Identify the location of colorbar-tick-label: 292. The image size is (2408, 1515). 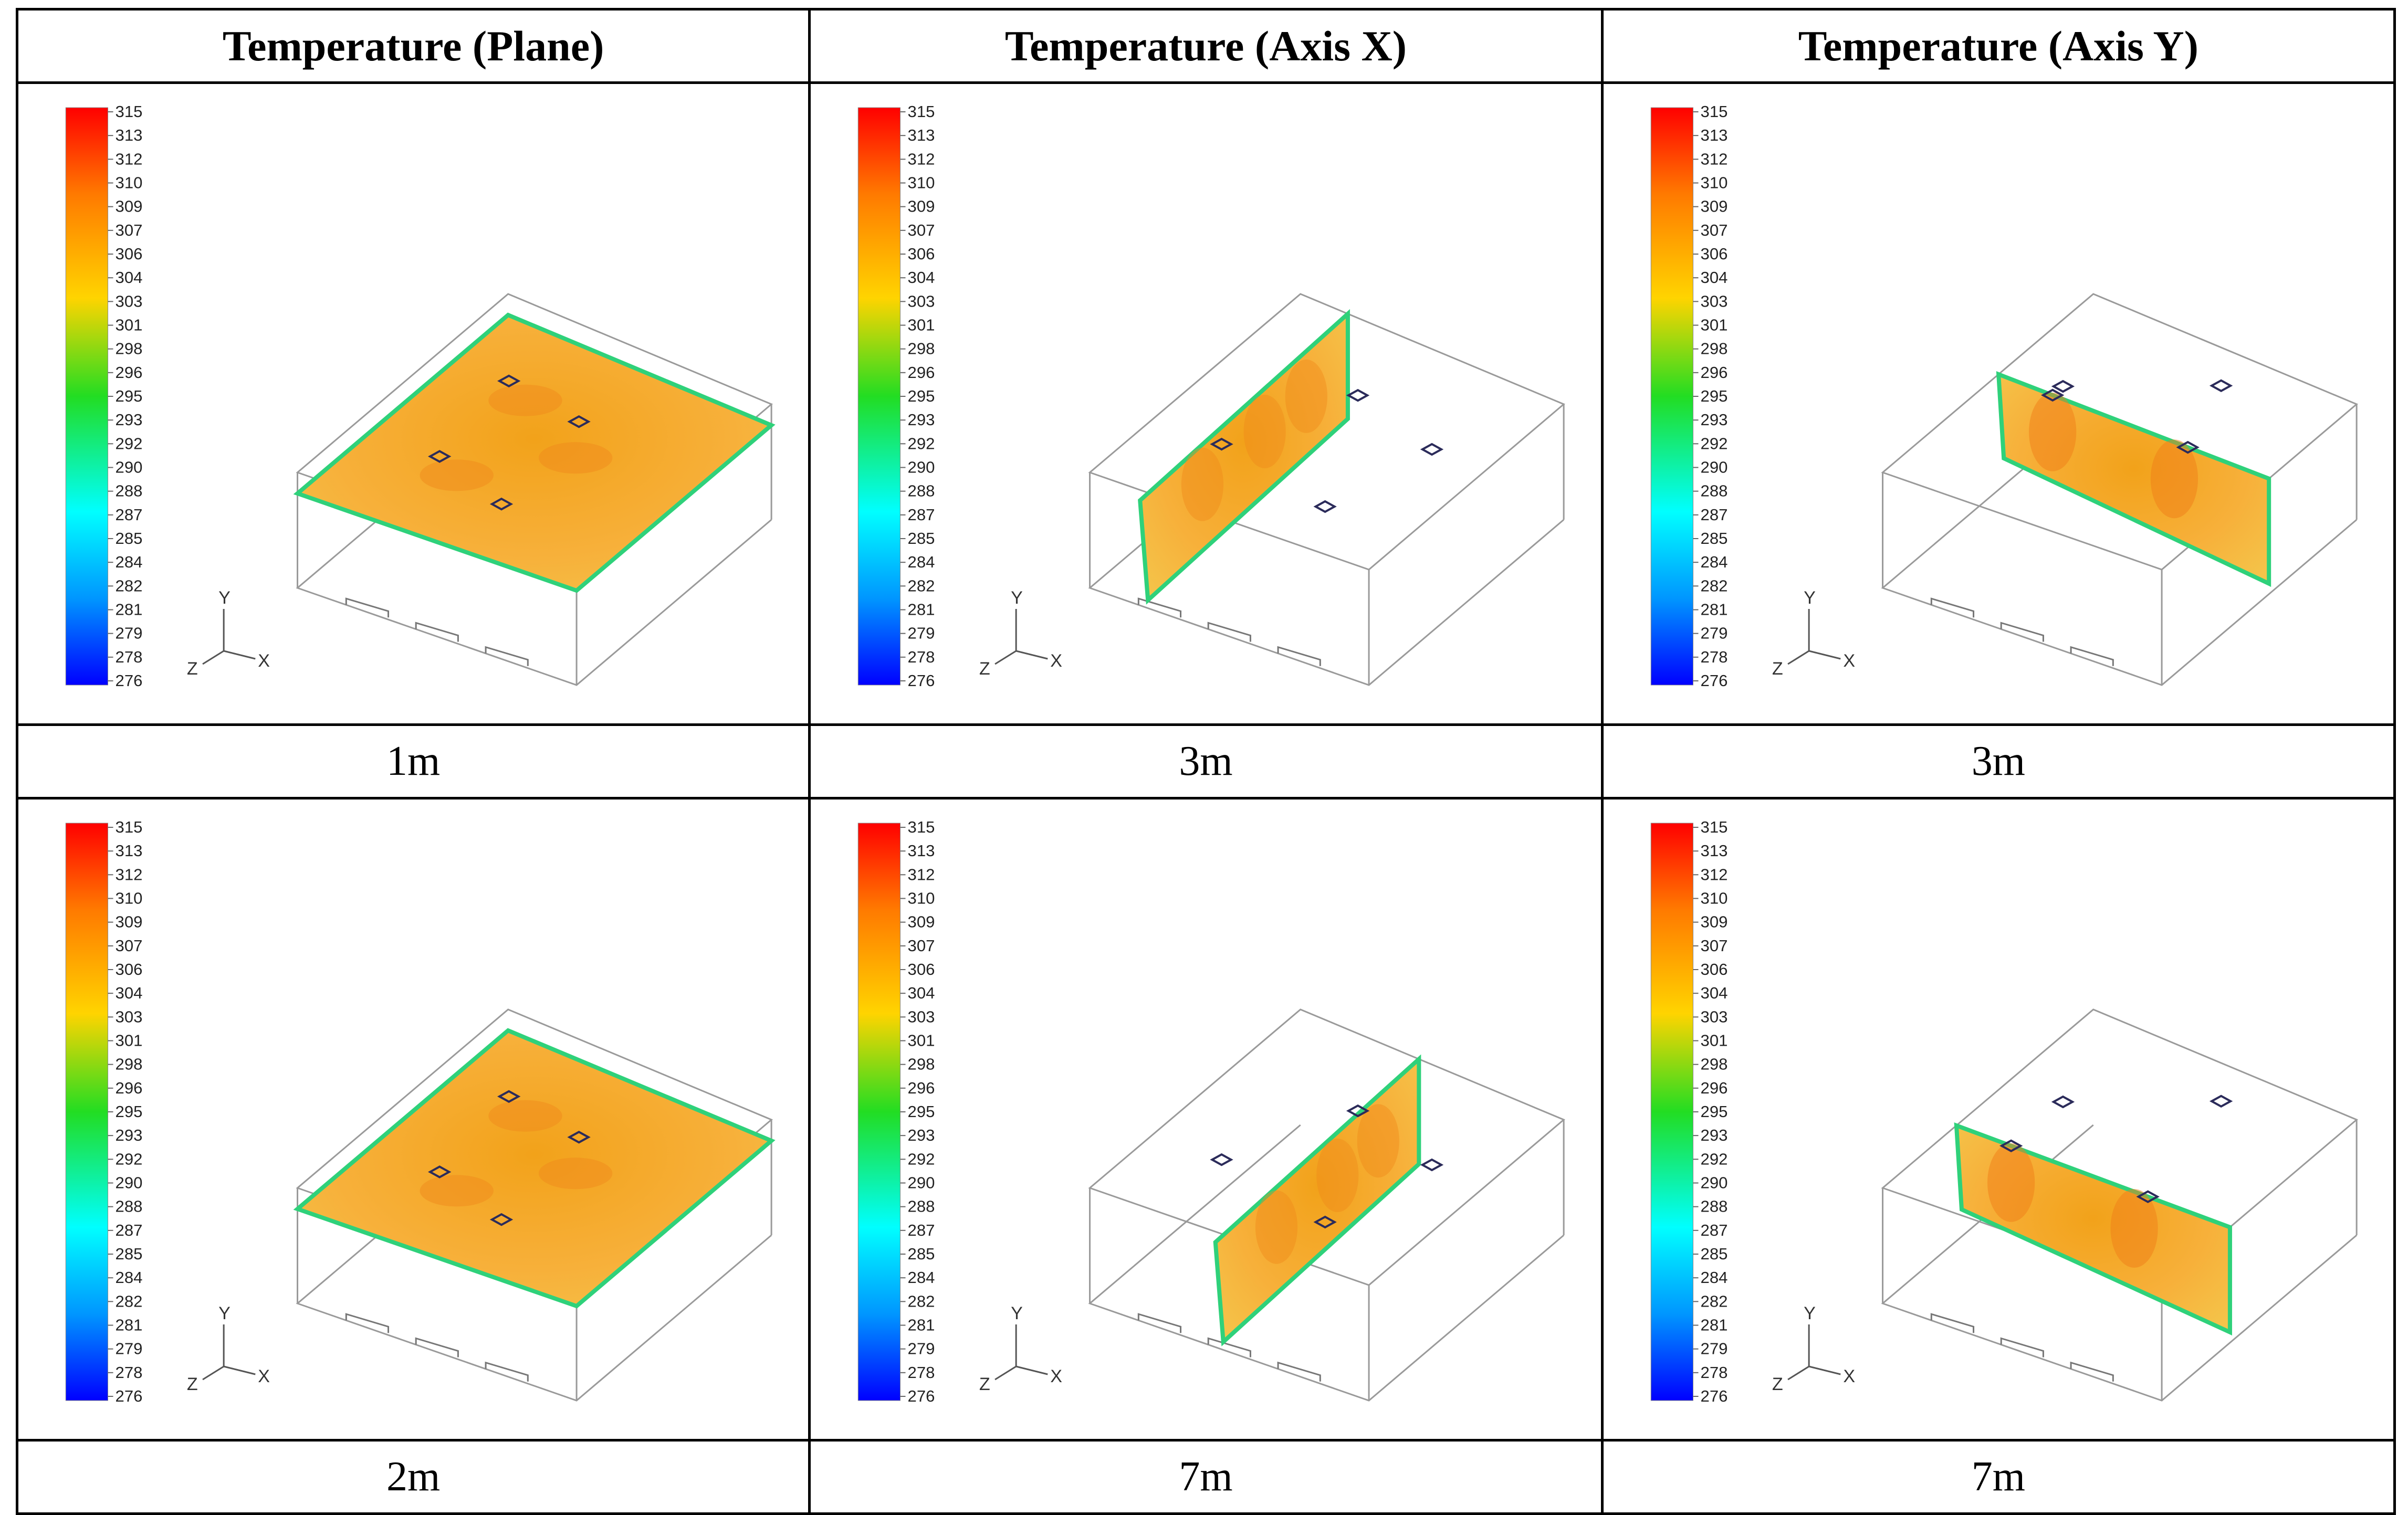
(921, 443).